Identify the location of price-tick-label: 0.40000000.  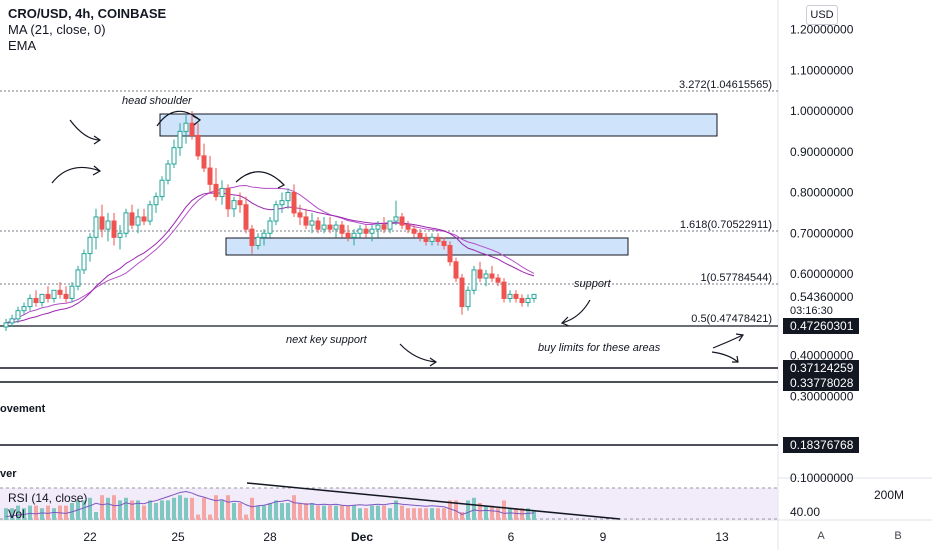
(822, 356).